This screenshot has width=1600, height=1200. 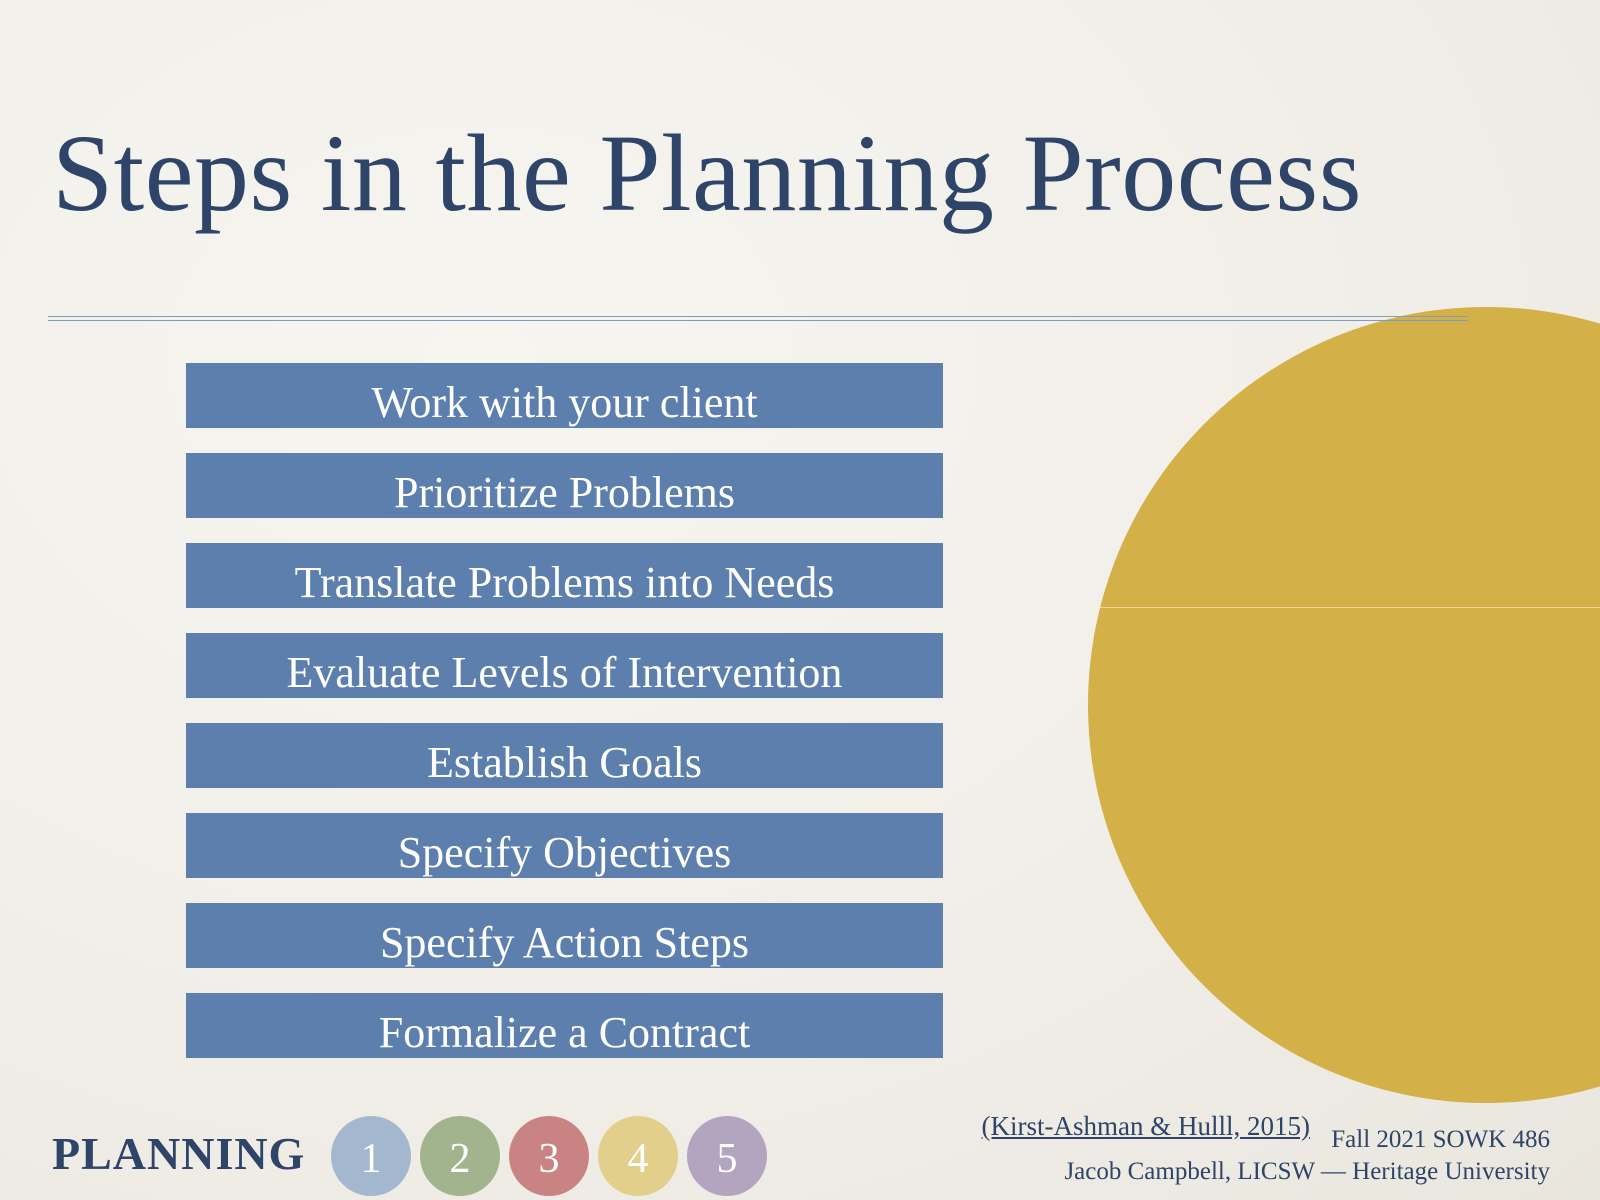 What do you see at coordinates (564, 845) in the screenshot?
I see `step-item: Specify Objectives` at bounding box center [564, 845].